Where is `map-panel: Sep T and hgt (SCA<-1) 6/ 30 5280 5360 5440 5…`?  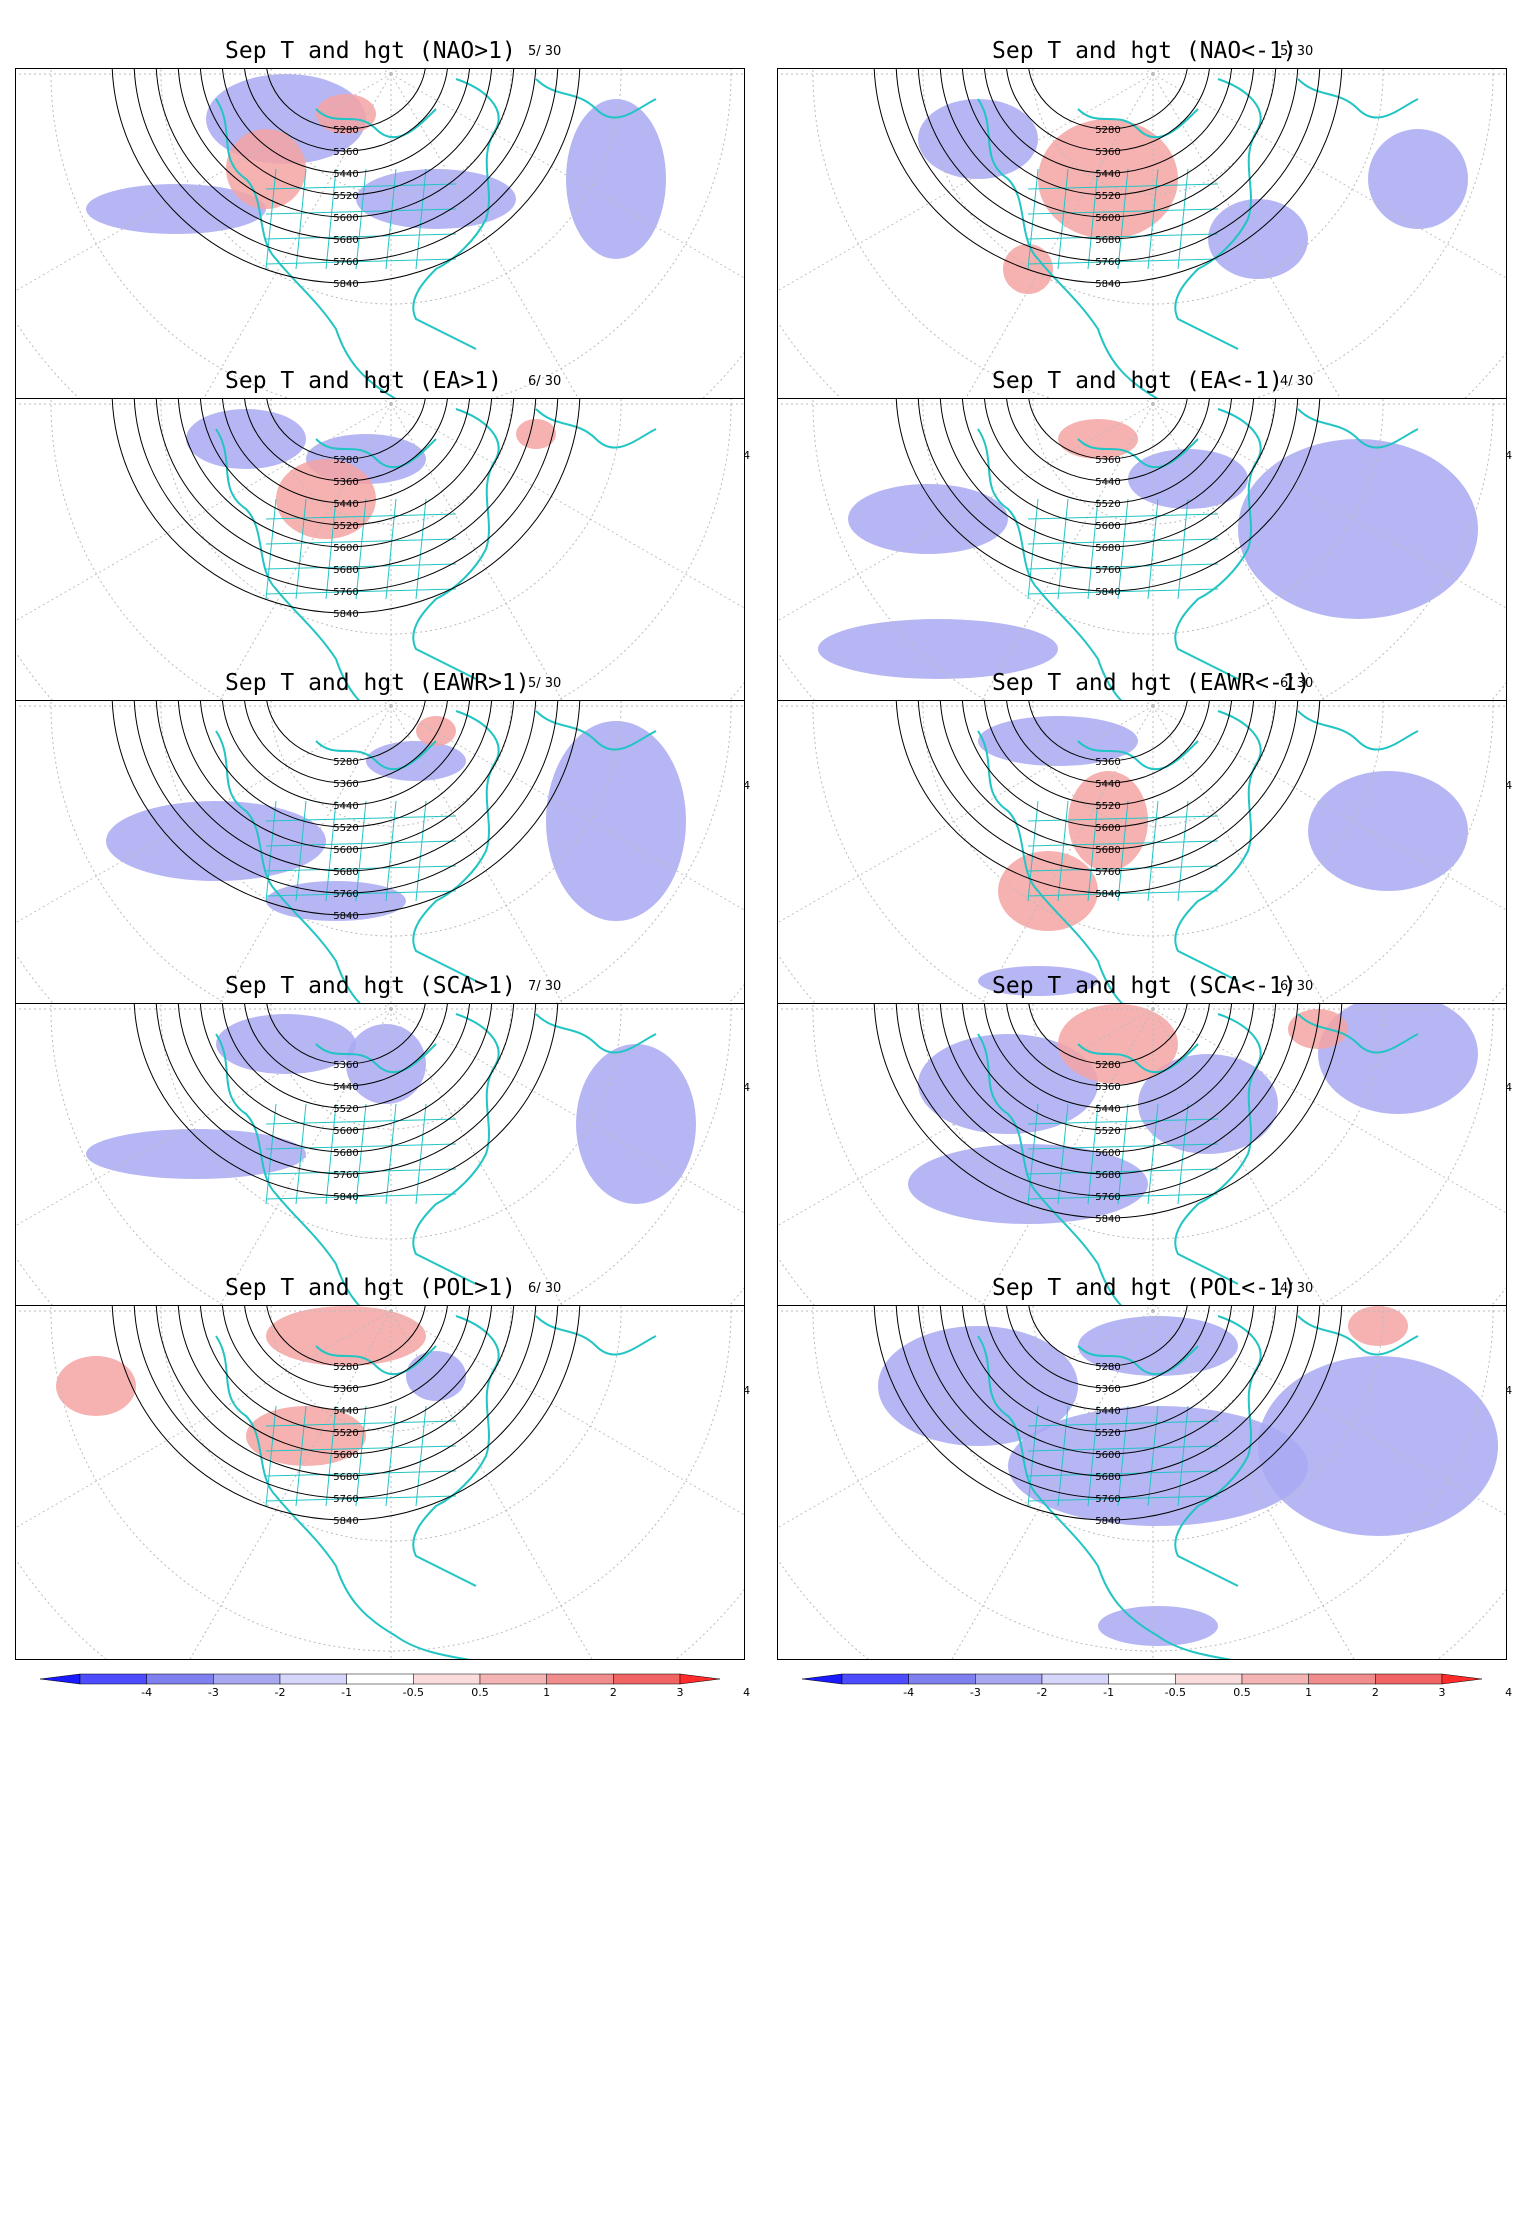
map-panel: Sep T and hgt (SCA<-1) 6/ 30 5280 5360 5440 5… is located at coordinates (1141, 1186).